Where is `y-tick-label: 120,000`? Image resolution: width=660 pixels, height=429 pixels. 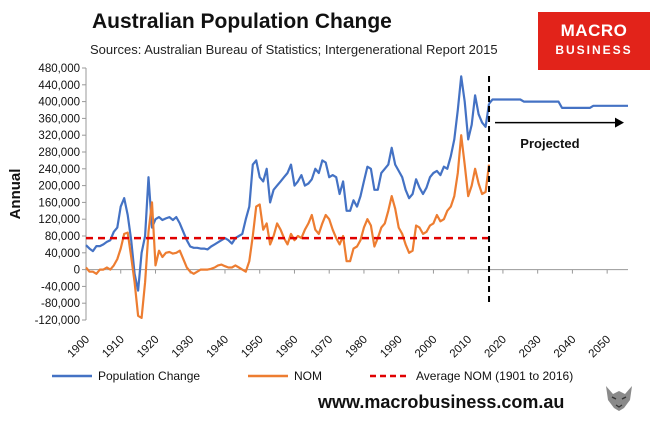
y-tick-label: 120,000 is located at coordinates (59, 220).